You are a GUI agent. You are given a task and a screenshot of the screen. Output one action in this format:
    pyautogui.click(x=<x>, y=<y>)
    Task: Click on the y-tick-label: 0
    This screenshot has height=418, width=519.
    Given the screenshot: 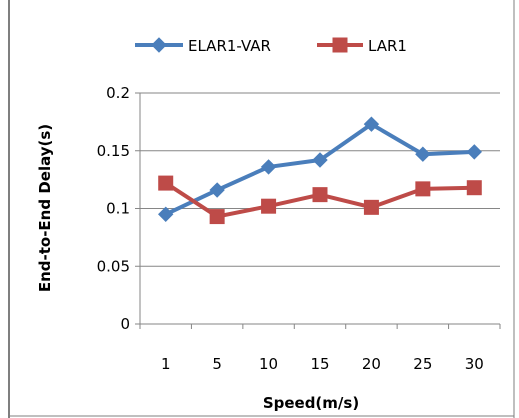 What is the action you would take?
    pyautogui.click(x=125, y=324)
    